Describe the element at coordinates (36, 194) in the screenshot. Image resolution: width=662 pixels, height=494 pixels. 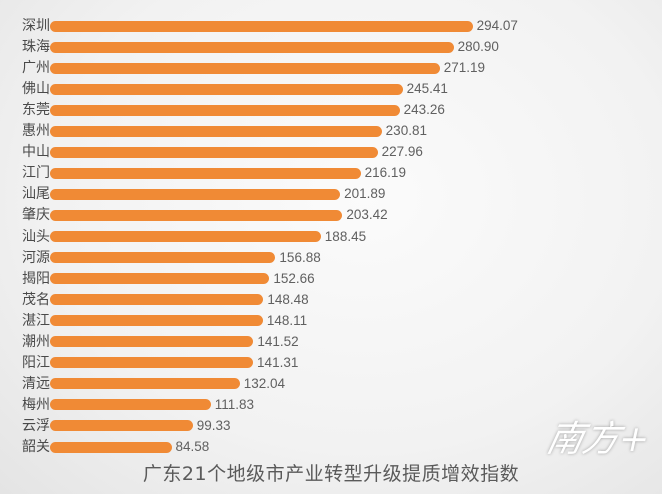
I see `category-label: 汕尾` at that location.